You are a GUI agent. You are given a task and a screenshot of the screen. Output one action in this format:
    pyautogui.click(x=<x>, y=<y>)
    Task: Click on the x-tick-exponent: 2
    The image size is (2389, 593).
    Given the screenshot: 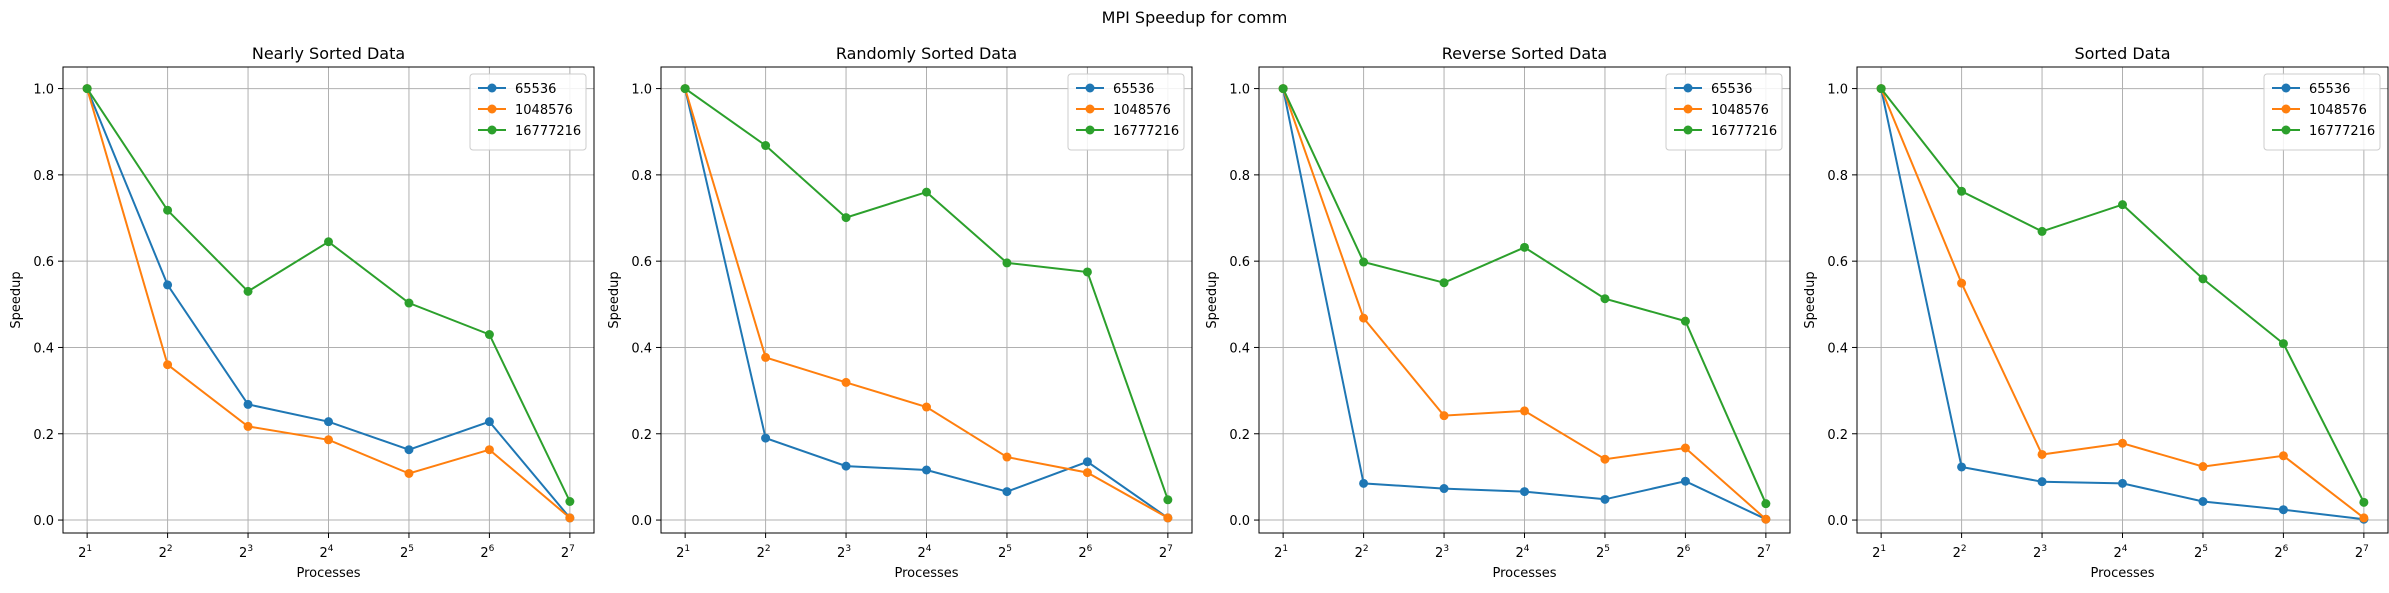 What is the action you would take?
    pyautogui.click(x=170, y=549)
    